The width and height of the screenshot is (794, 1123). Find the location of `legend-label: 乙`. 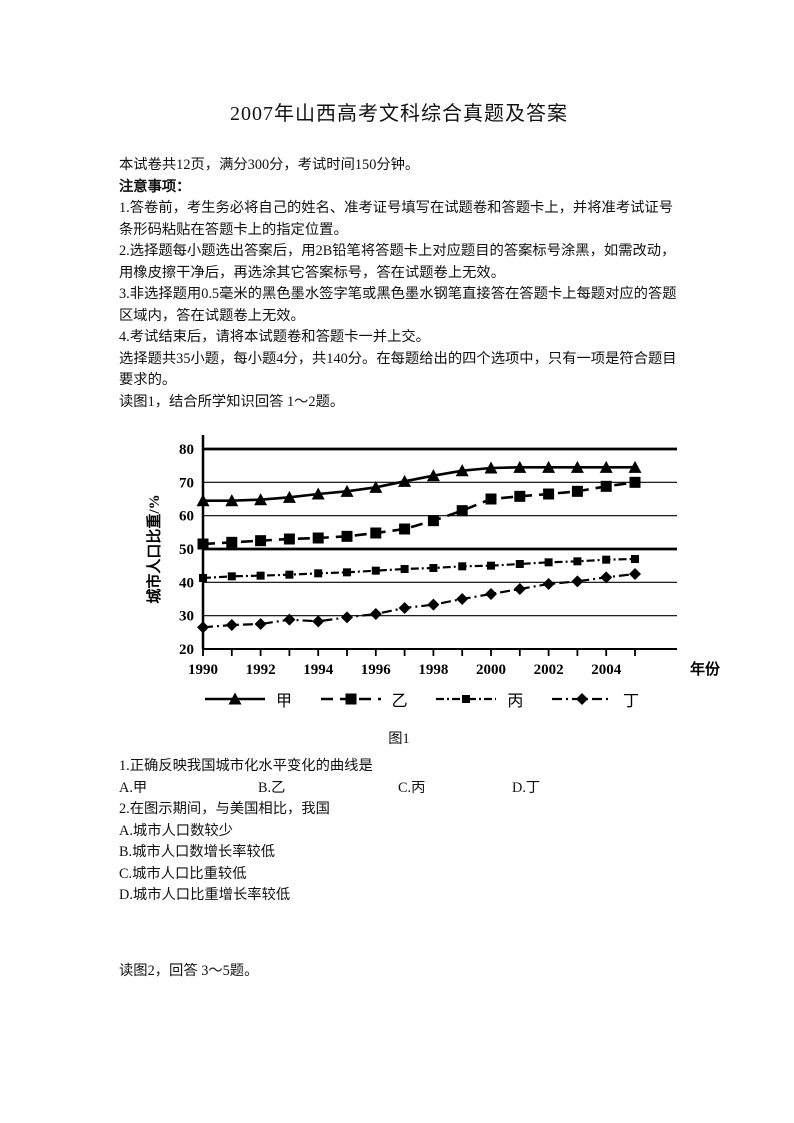

legend-label: 乙 is located at coordinates (399, 701).